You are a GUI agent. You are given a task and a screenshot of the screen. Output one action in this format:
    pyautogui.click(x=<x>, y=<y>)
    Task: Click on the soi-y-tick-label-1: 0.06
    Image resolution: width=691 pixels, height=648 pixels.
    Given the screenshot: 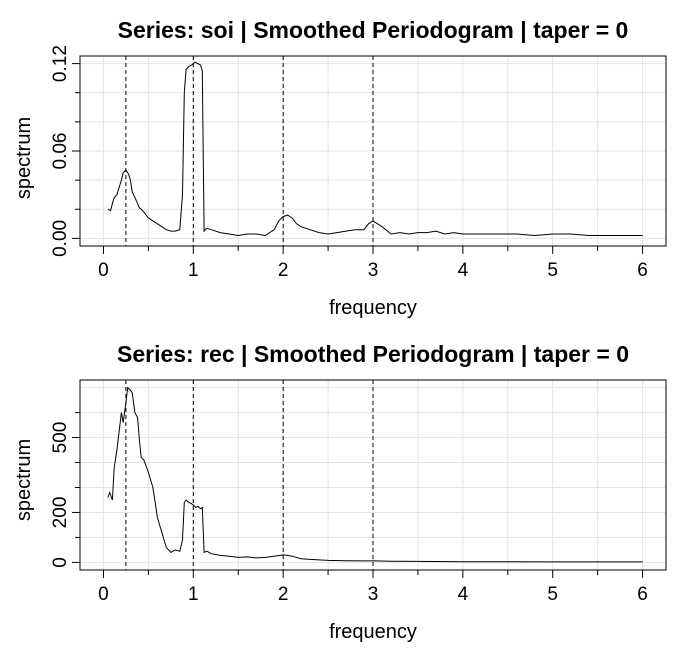 What is the action you would take?
    pyautogui.click(x=60, y=151)
    